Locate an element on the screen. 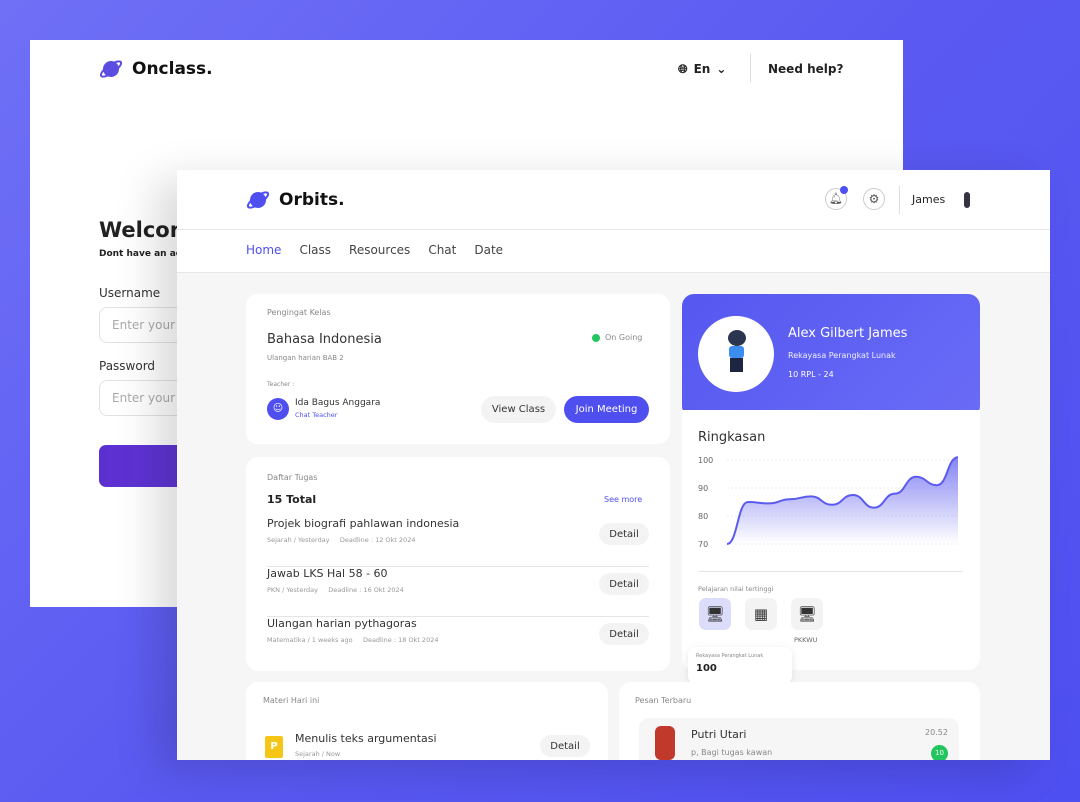  globe-icon: 🌐︎ is located at coordinates (683, 69).